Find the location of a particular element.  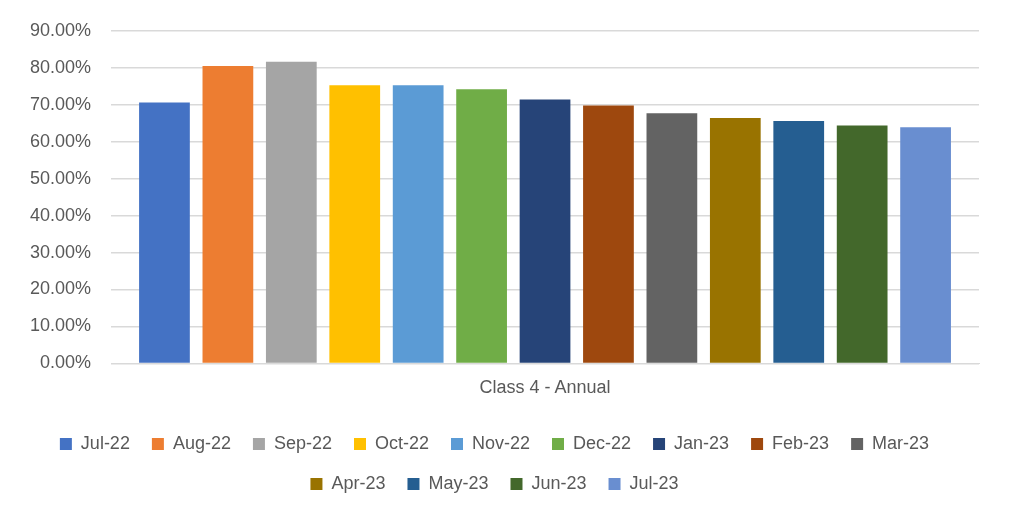

legend-label: Jun-23 is located at coordinates (559, 482).